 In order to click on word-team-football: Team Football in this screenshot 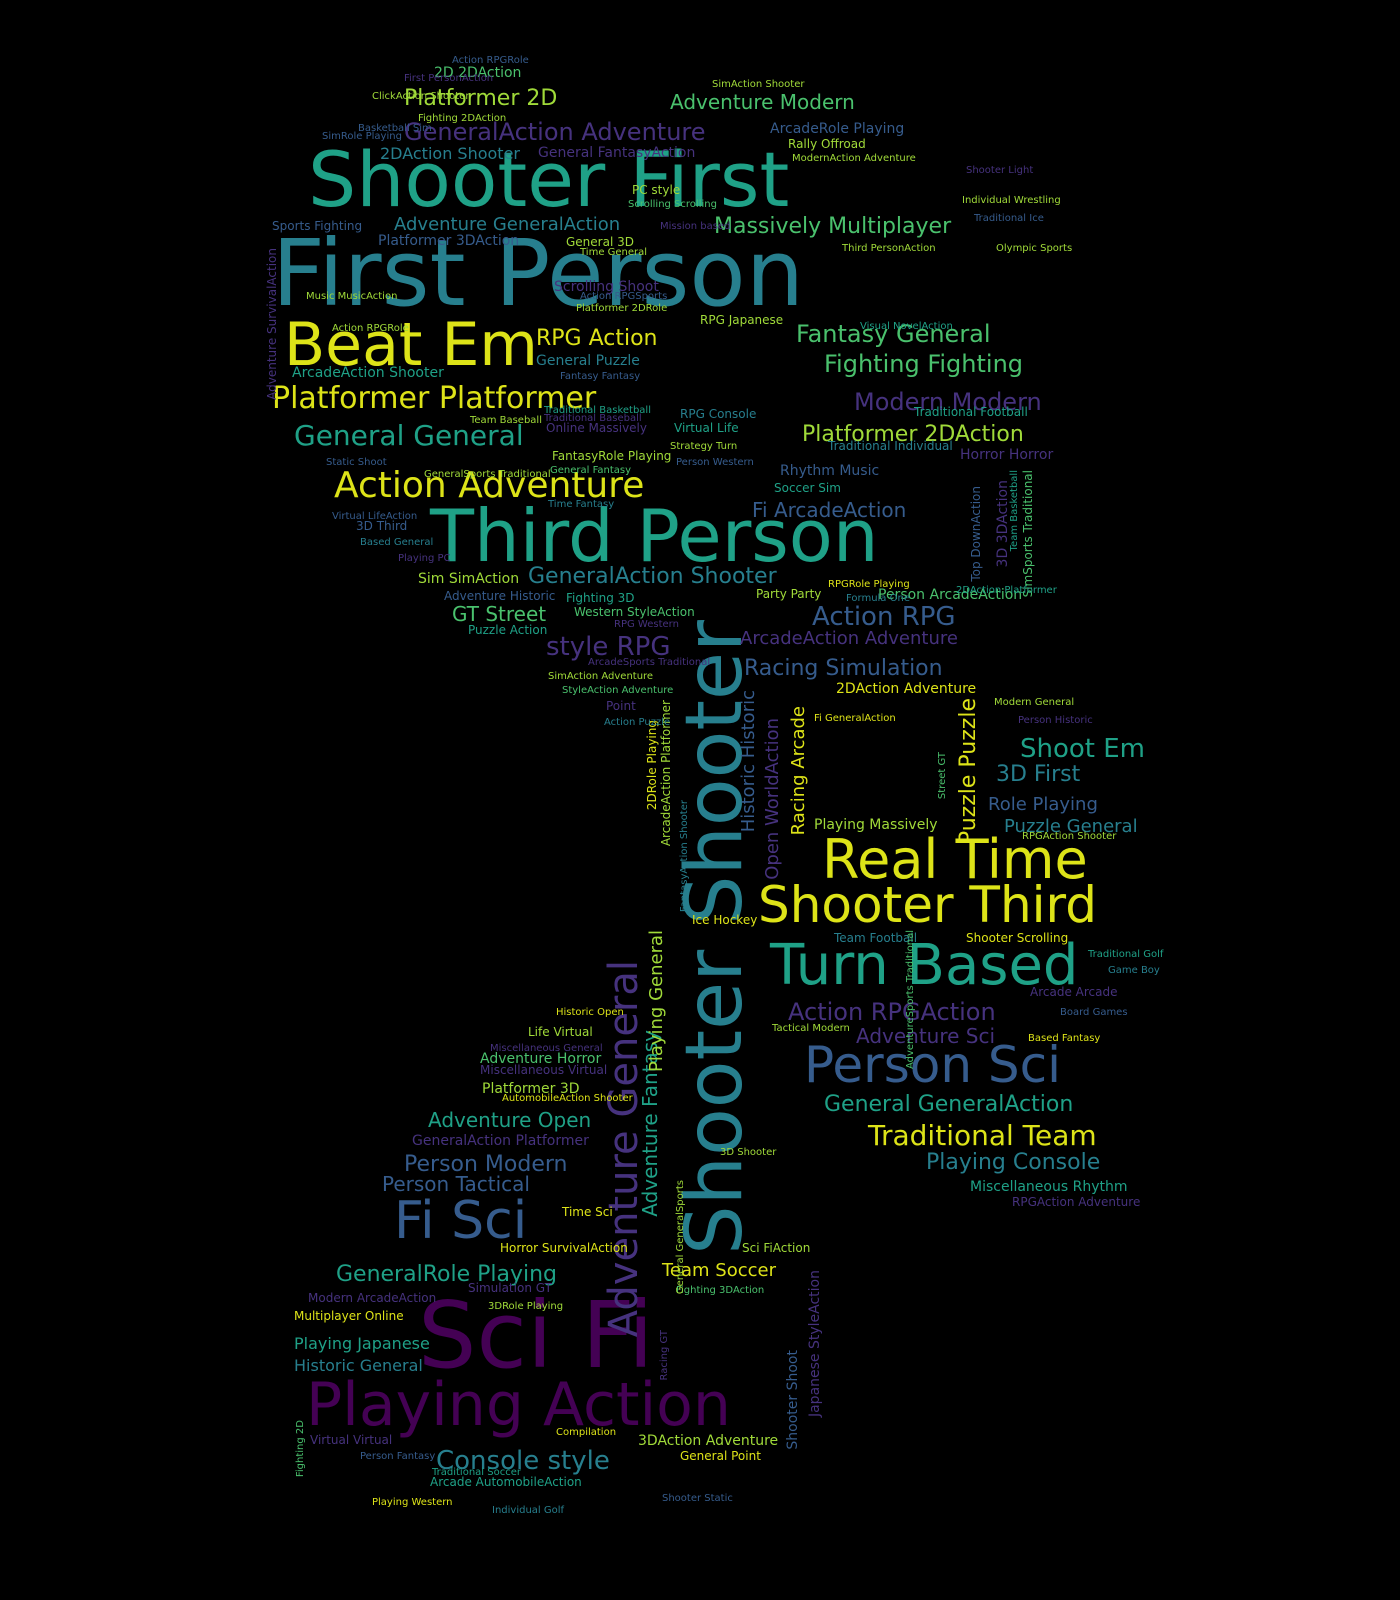, I will do `click(876, 938)`.